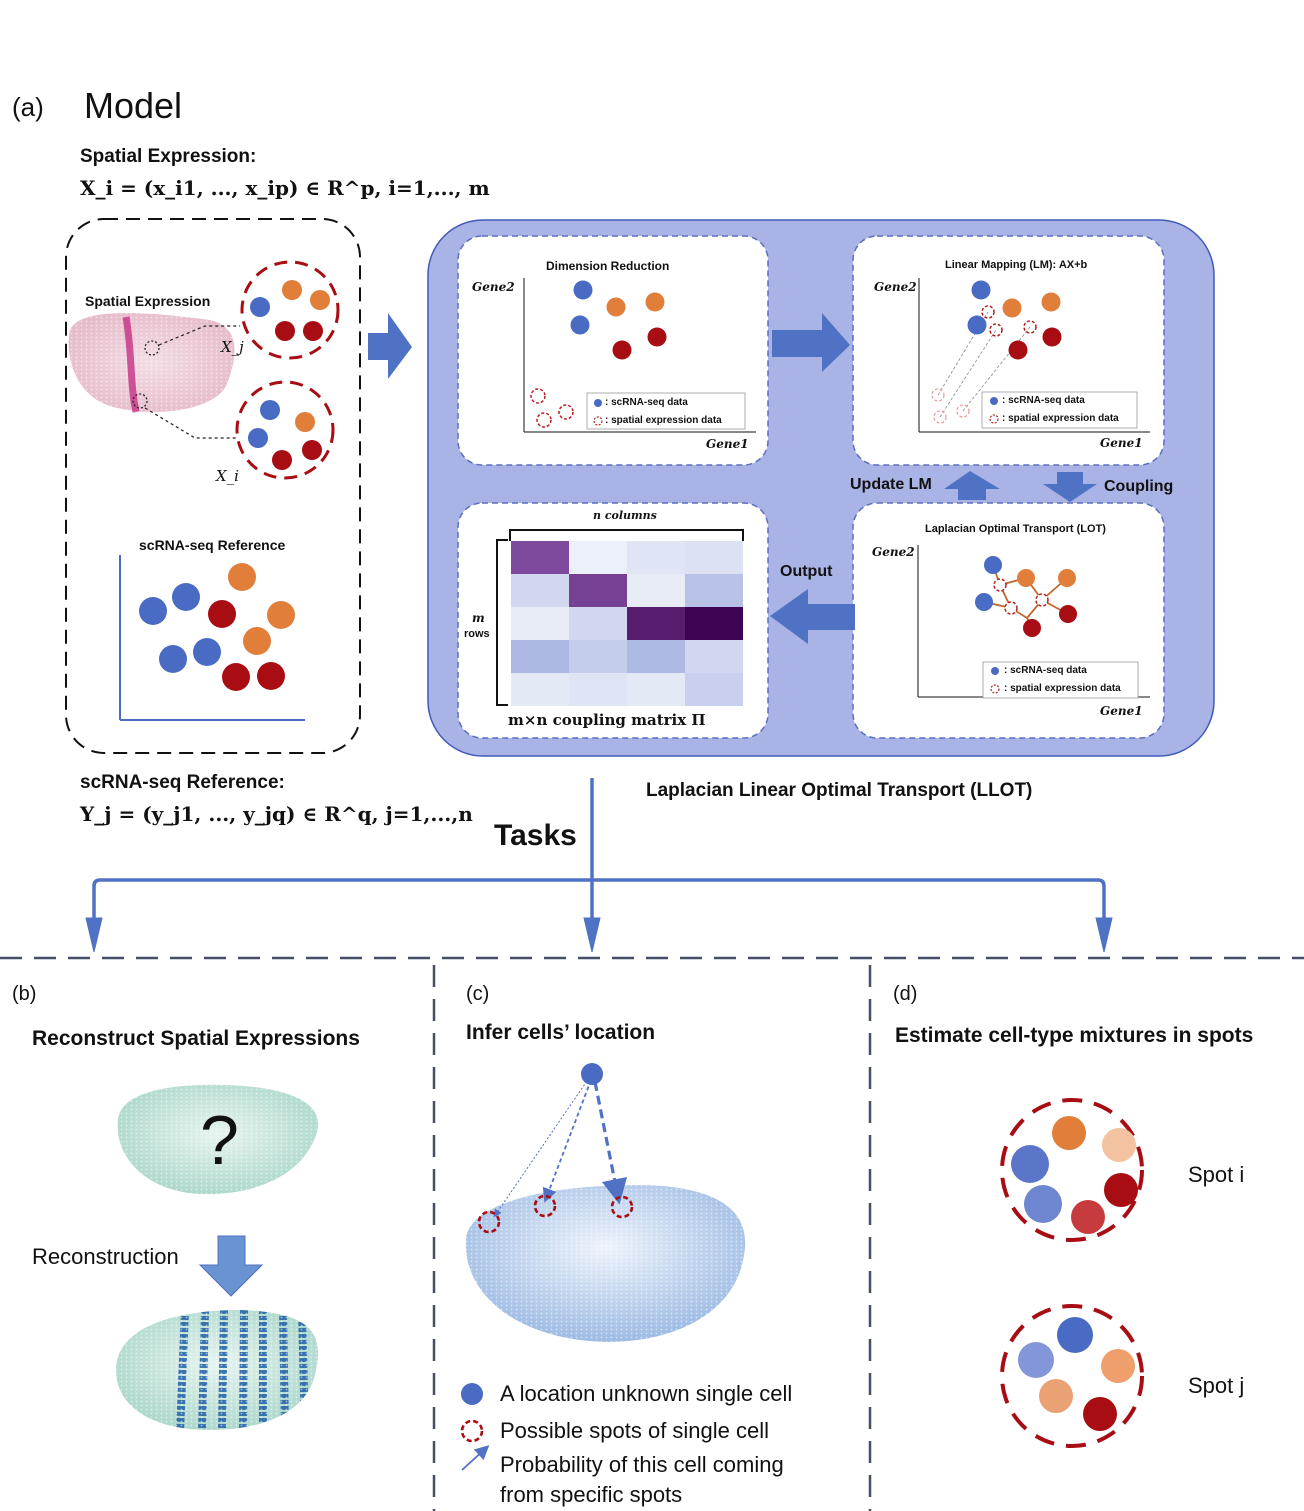  What do you see at coordinates (213, 486) in the screenshot?
I see `input-dashed-box` at bounding box center [213, 486].